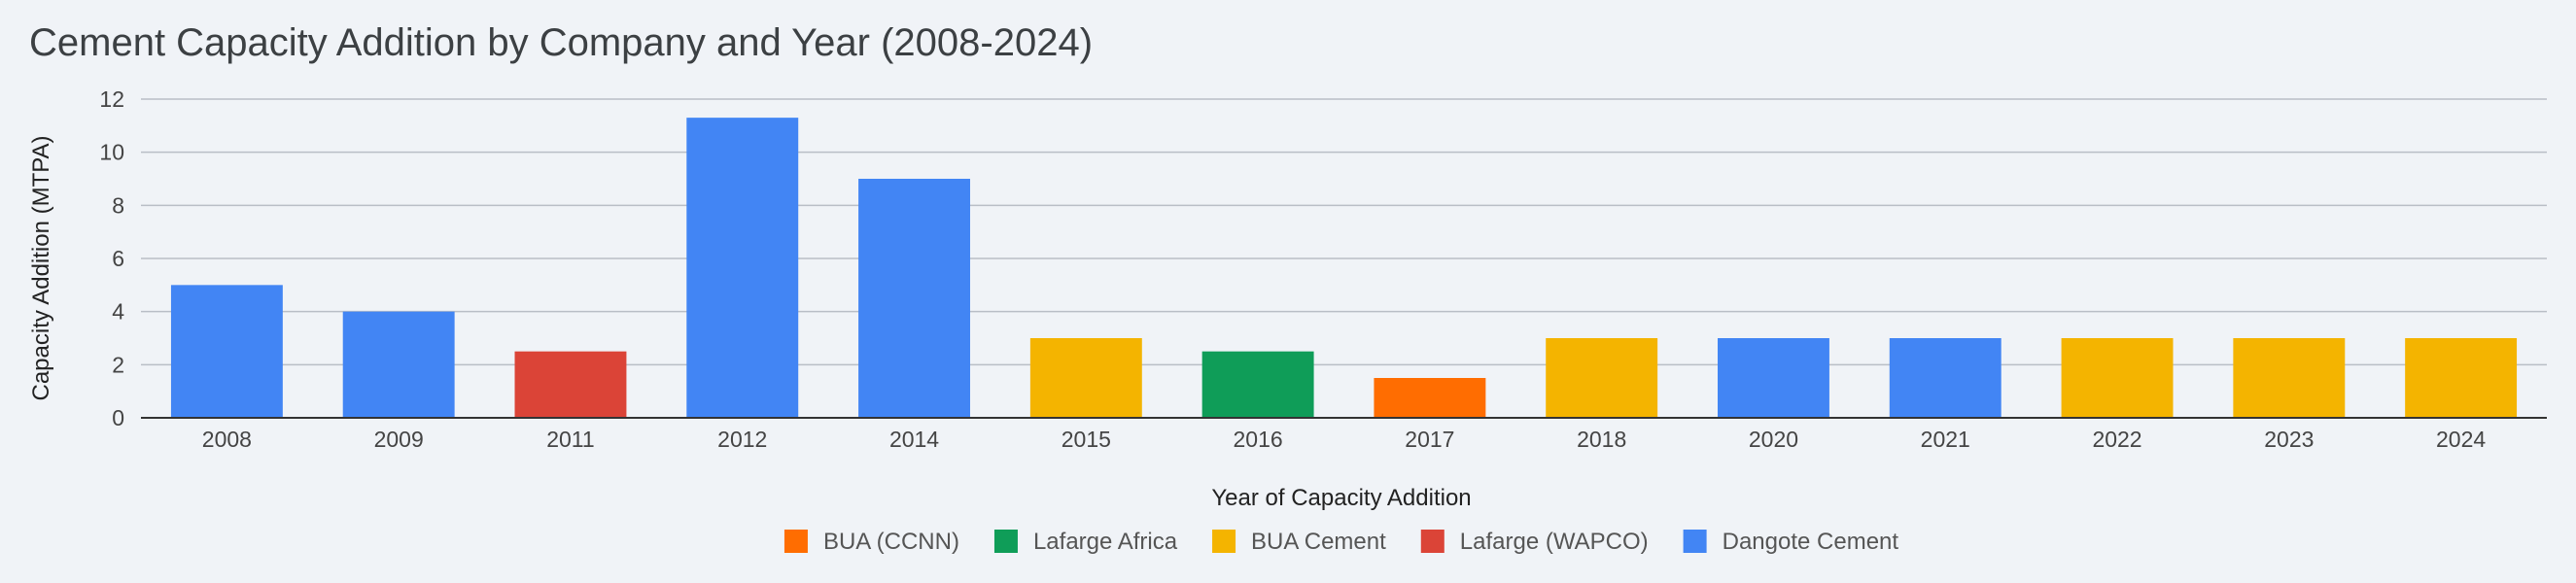 The image size is (2576, 583). I want to click on y-axis-ticks: 0 2 4 6 8 10 12, so click(111, 258).